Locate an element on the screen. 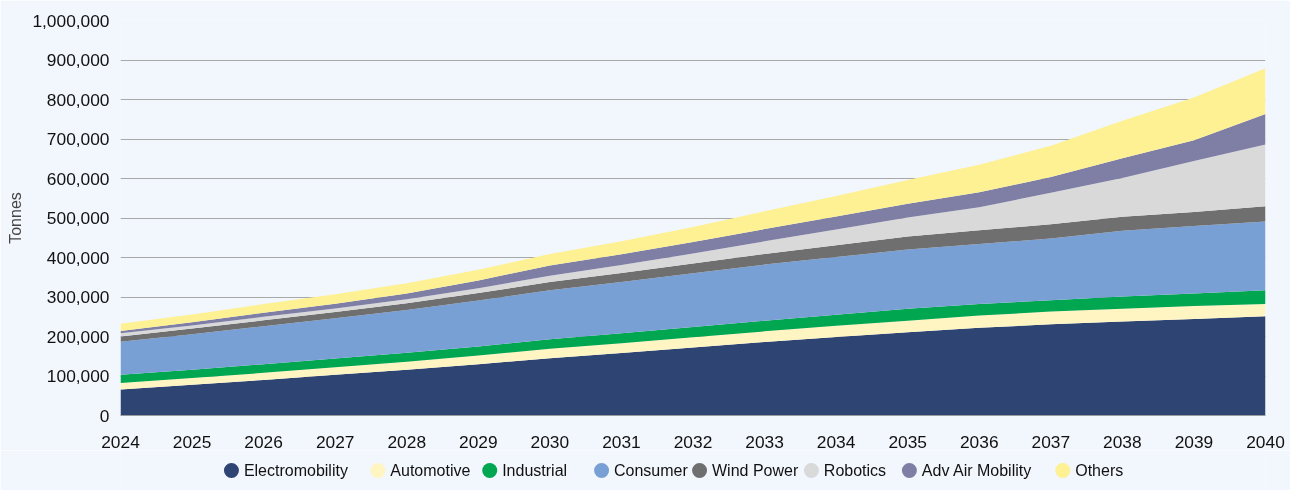  x-tick-label: 2037 is located at coordinates (1051, 441).